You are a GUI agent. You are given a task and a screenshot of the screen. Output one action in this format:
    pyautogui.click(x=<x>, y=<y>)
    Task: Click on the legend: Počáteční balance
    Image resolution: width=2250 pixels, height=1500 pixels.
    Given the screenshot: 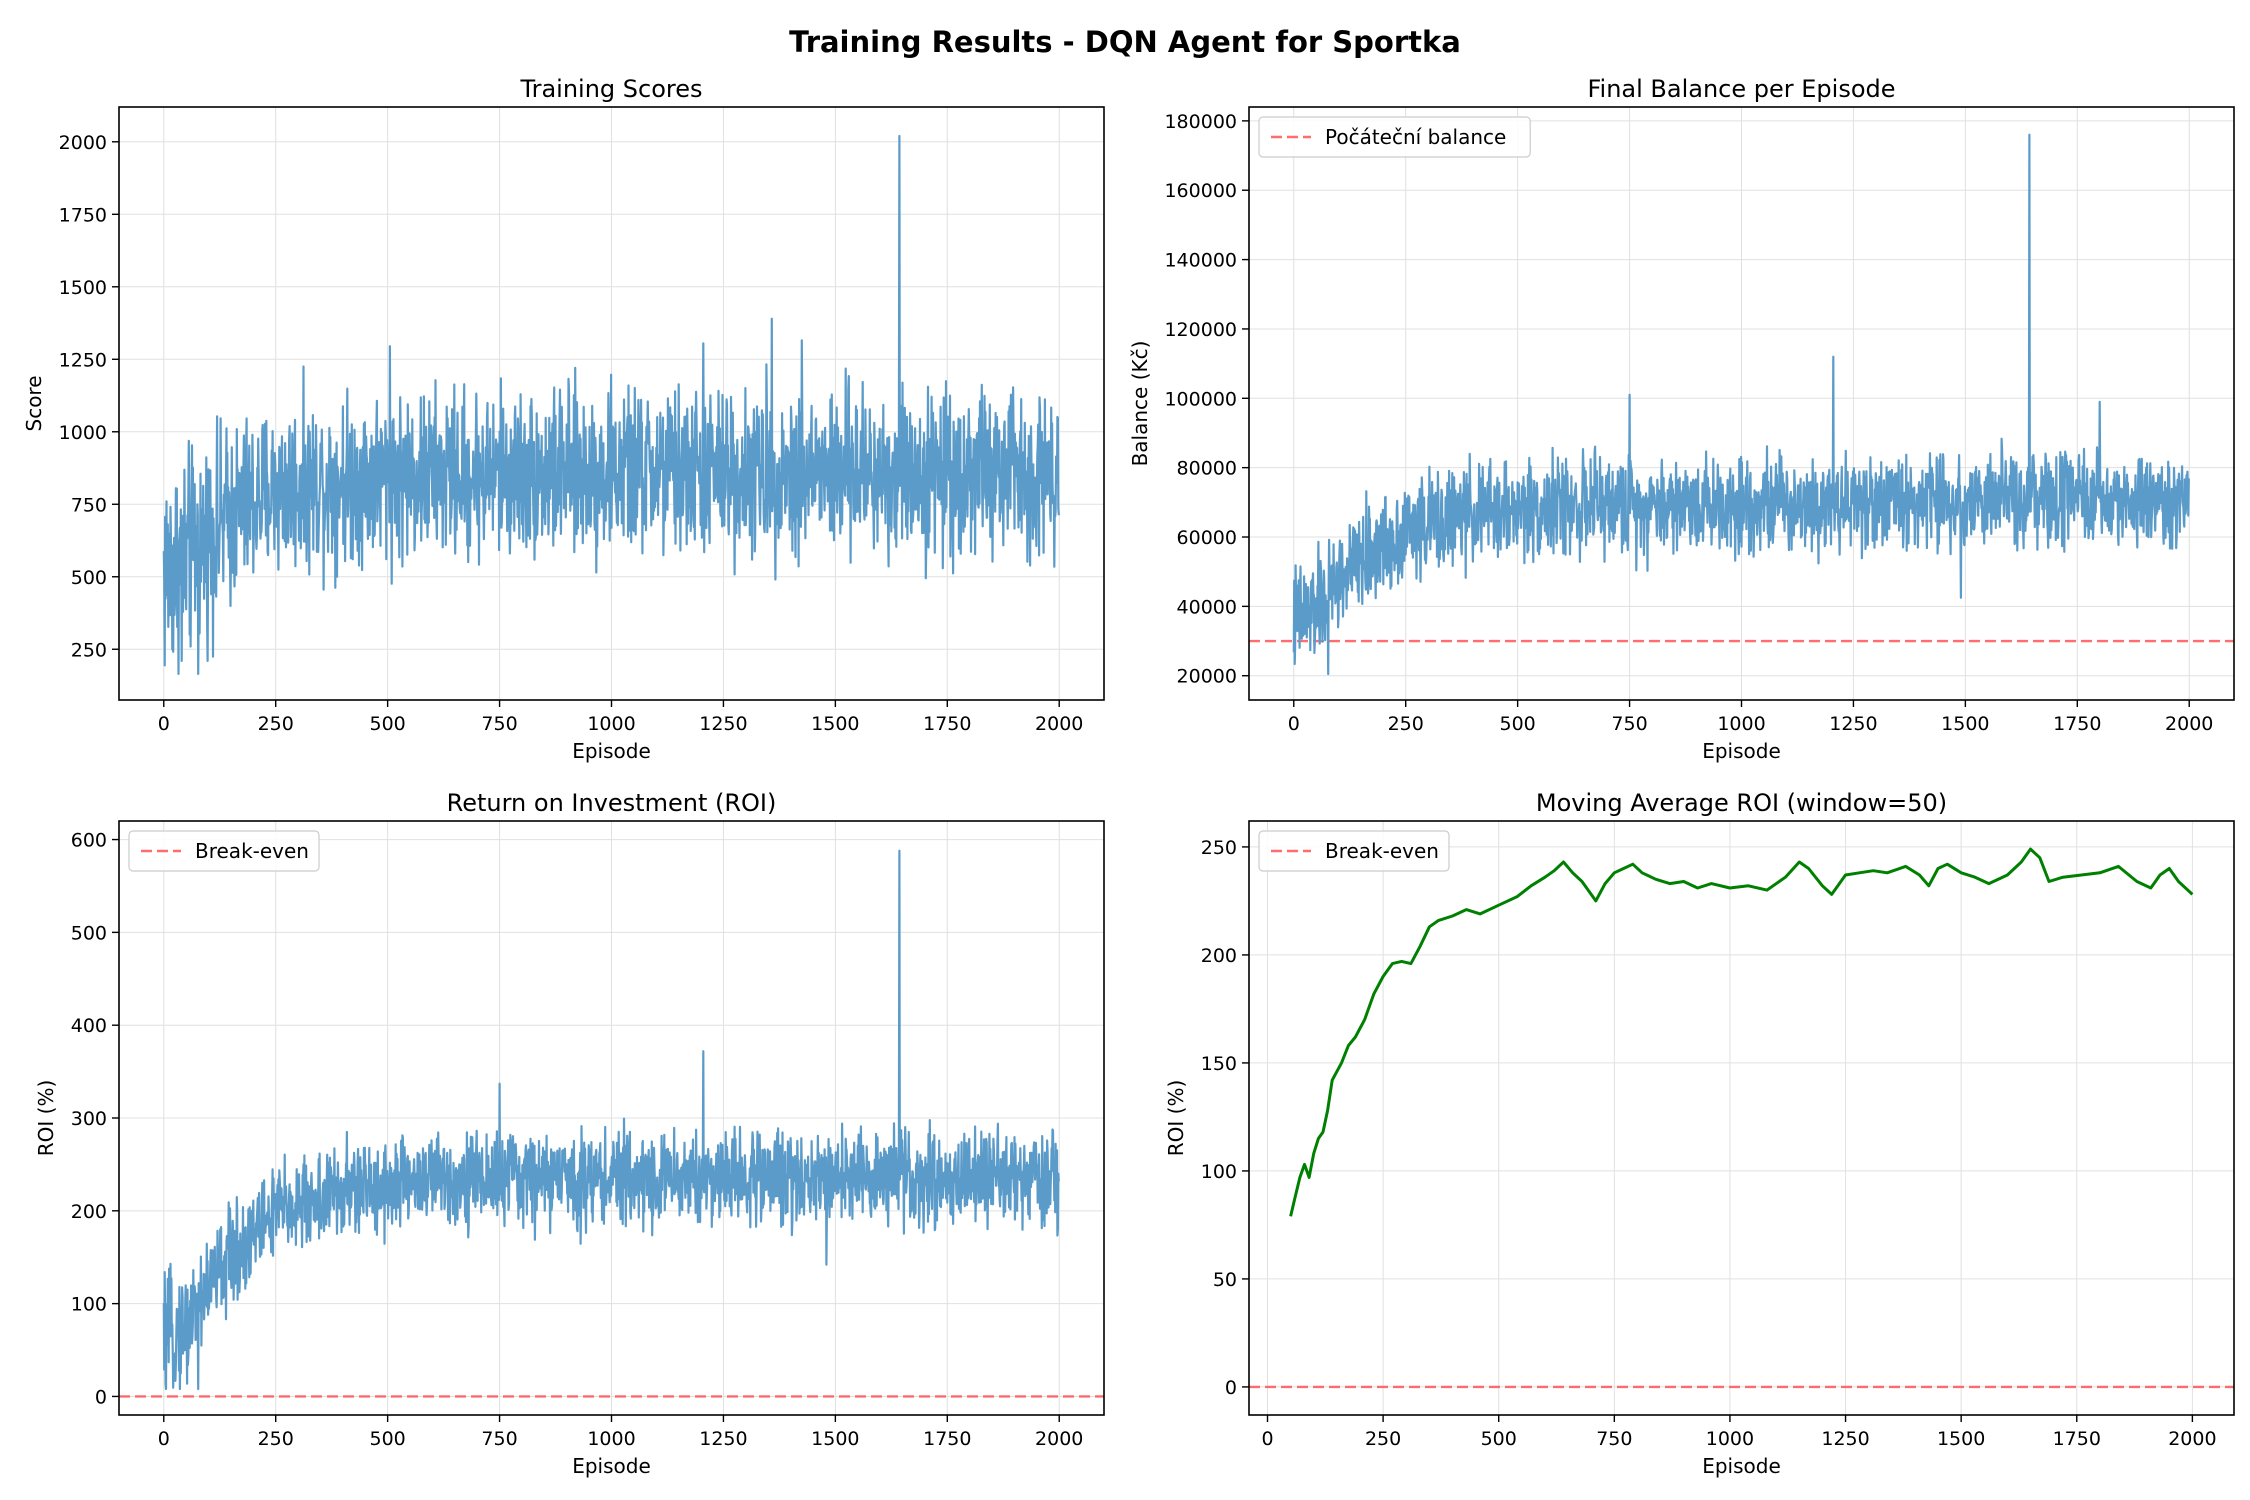 What is the action you would take?
    pyautogui.click(x=1394, y=137)
    